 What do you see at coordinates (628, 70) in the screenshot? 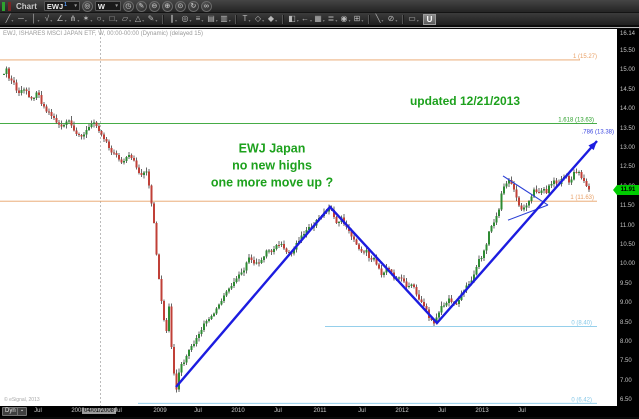
I see `price-tick: 15.00` at bounding box center [628, 70].